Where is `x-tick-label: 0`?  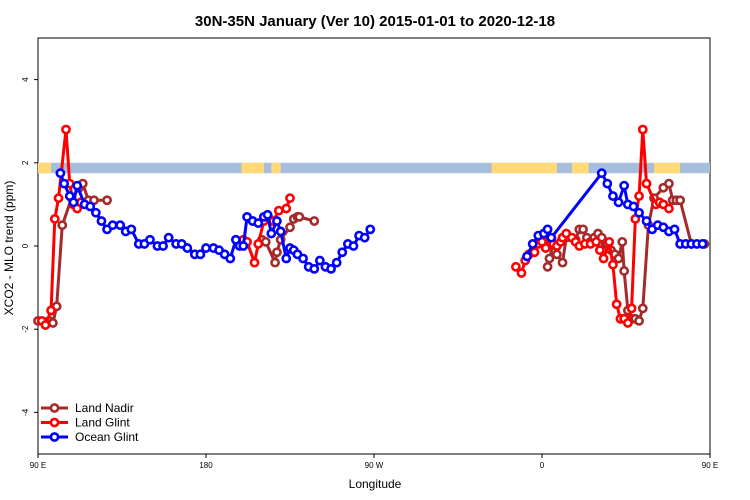 x-tick-label: 0 is located at coordinates (542, 465).